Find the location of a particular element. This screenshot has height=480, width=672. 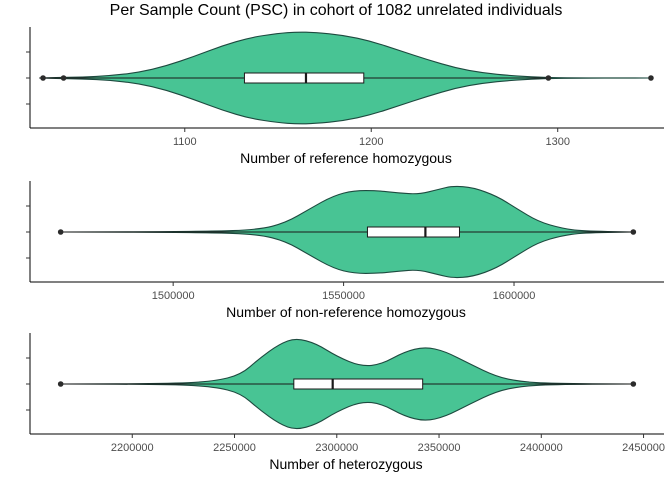

x-tick-label-1-1: 1100 is located at coordinates (185, 142).